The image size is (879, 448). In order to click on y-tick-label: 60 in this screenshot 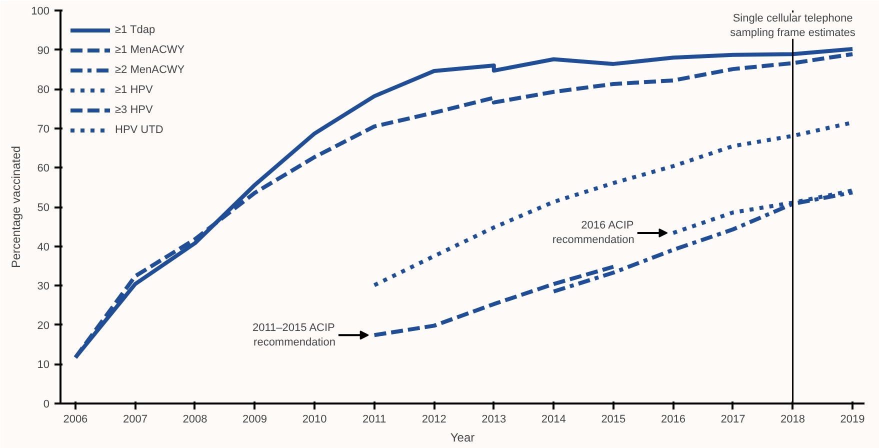, I will do `click(43, 168)`.